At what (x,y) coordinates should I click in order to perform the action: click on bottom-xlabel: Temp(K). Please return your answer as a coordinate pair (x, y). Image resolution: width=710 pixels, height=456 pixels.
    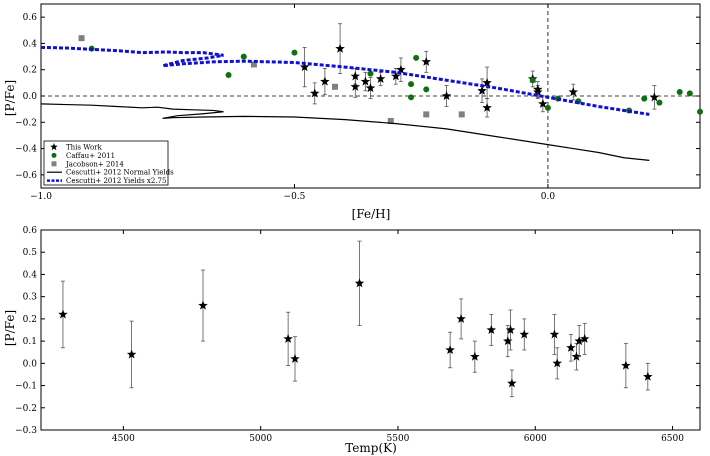
    Looking at the image, I should click on (371, 448).